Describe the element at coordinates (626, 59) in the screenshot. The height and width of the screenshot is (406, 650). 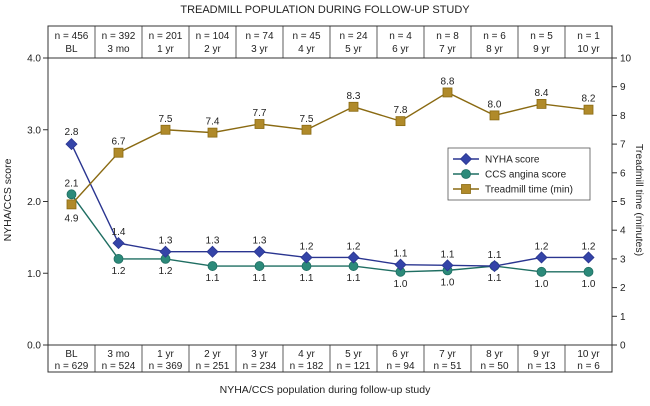
I see `right-tick-label: 10` at that location.